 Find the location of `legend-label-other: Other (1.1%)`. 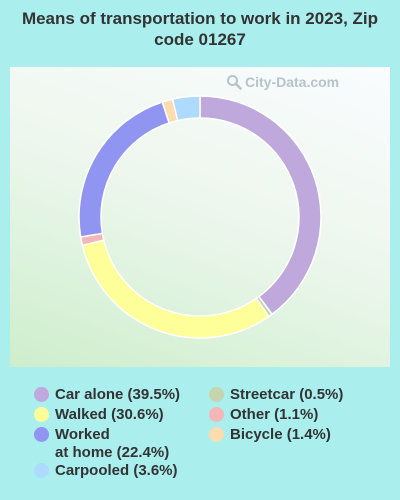

legend-label-other: Other (1.1%) is located at coordinates (274, 414).